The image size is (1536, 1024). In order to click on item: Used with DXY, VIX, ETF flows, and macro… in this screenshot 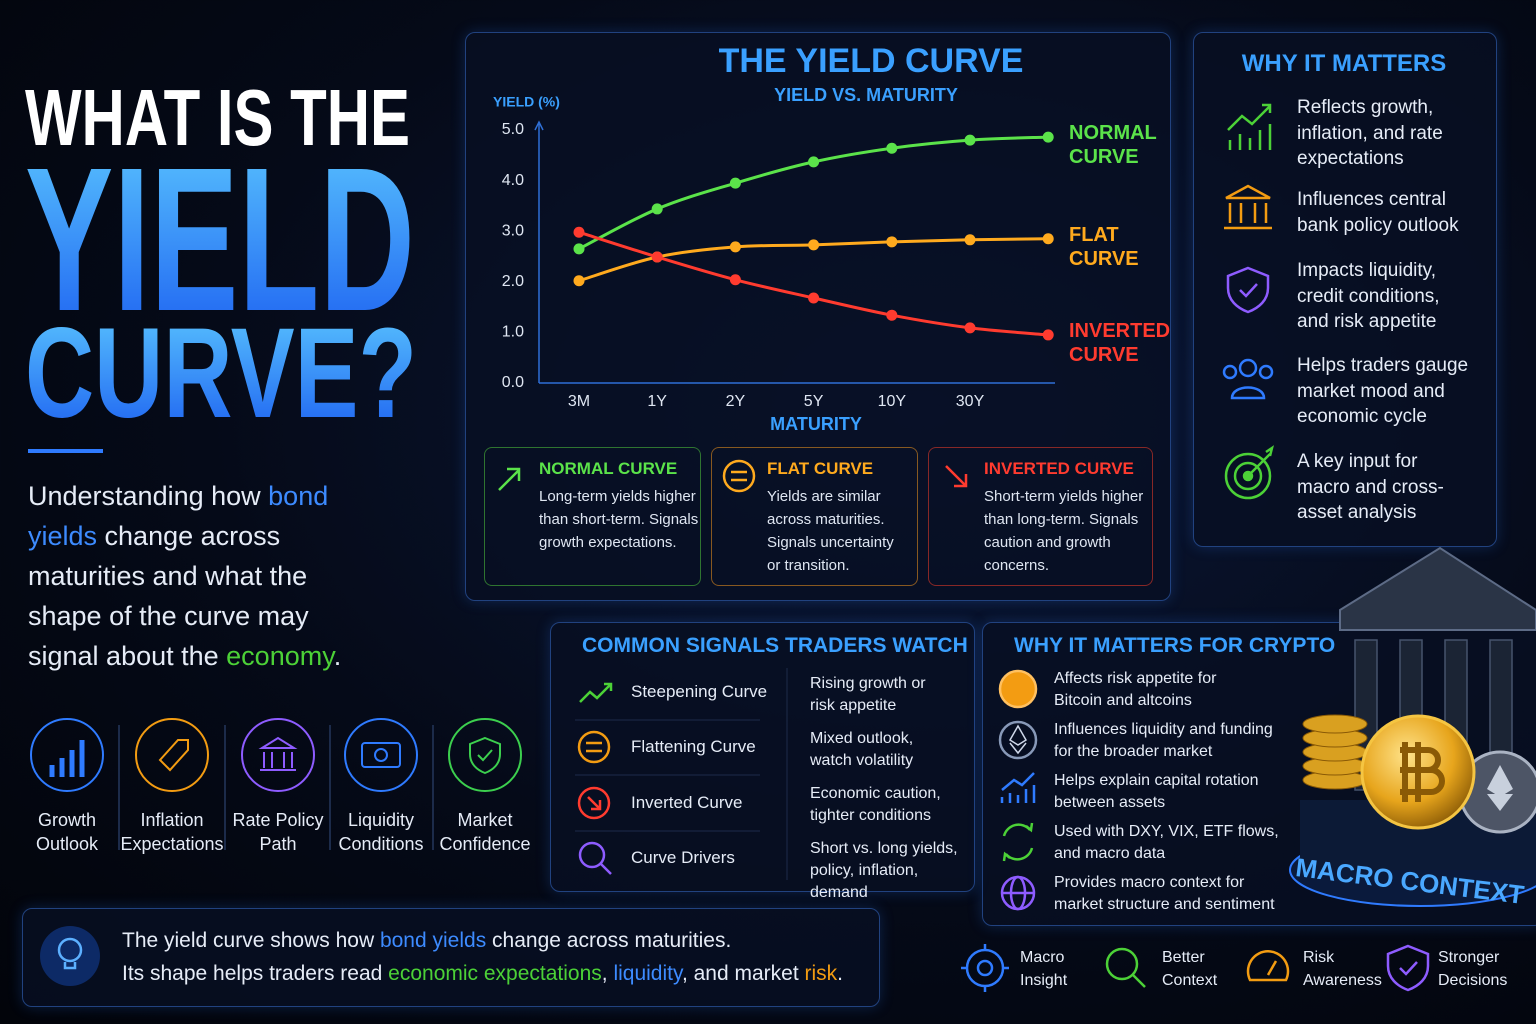, I will do `click(1166, 842)`.